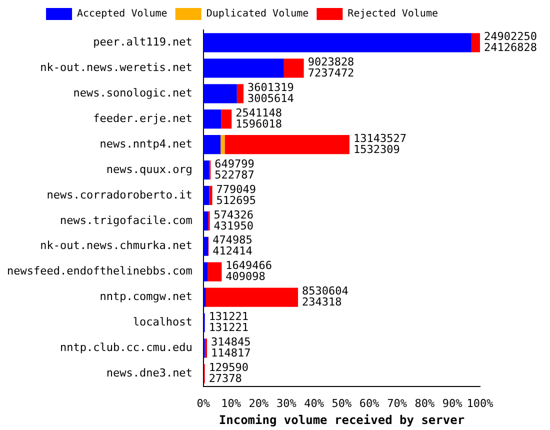  Describe the element at coordinates (397, 403) in the screenshot. I see `x-tick-label: 70%` at that location.